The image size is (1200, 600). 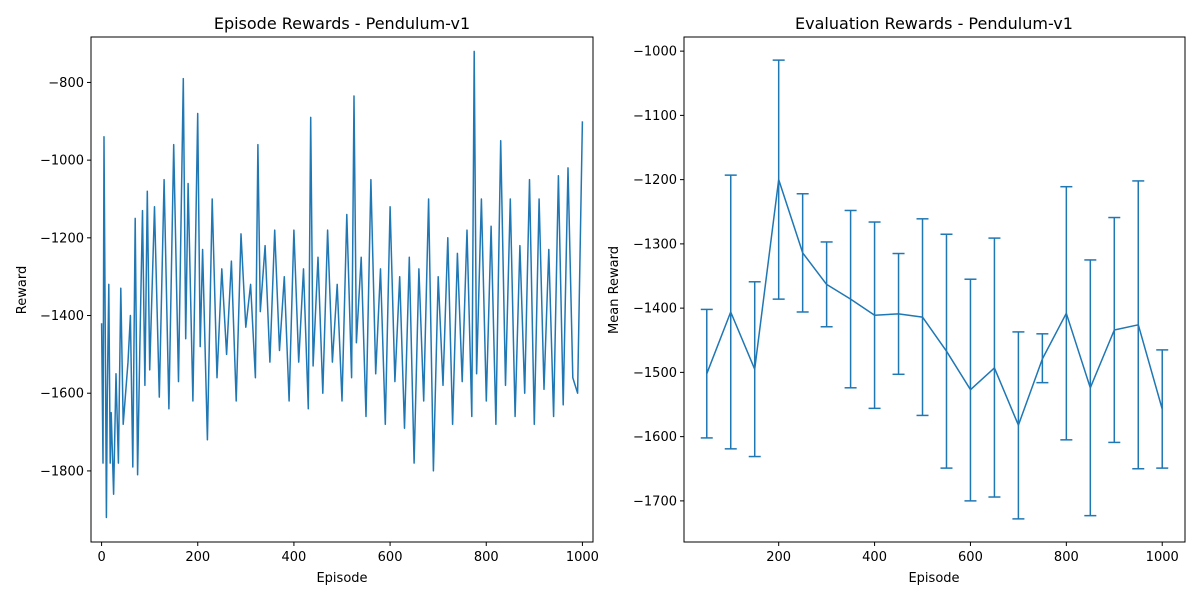 What do you see at coordinates (62, 471) in the screenshot?
I see `y-tick-label: −1800` at bounding box center [62, 471].